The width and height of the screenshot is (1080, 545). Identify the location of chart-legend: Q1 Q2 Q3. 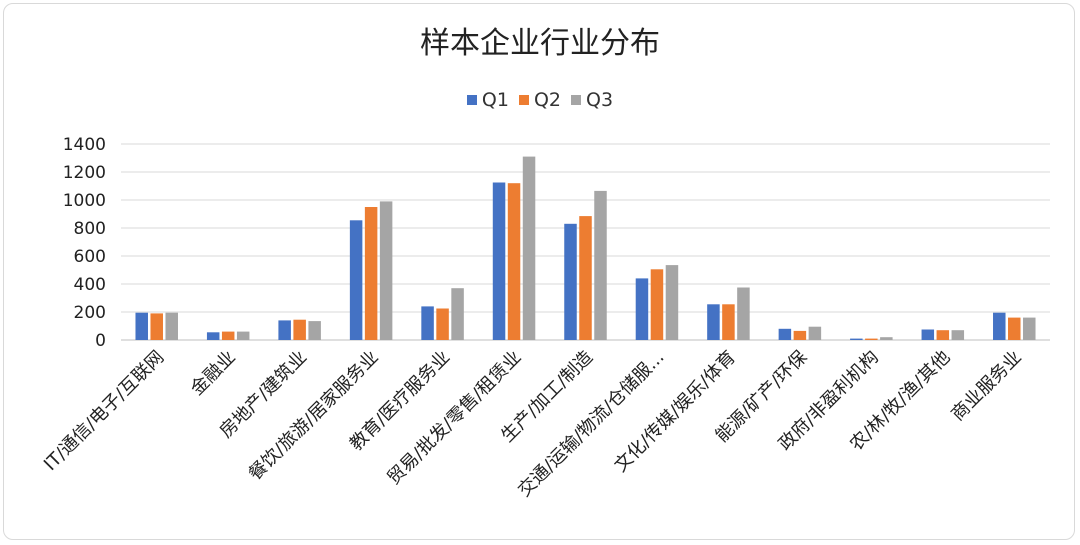
(540, 100).